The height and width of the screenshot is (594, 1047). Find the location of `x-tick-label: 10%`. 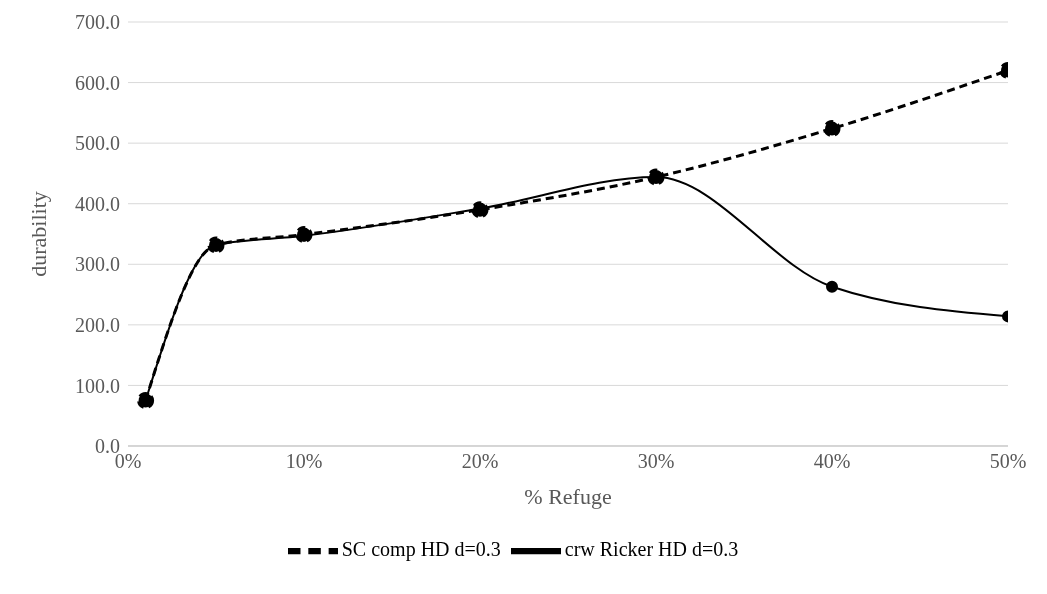

x-tick-label: 10% is located at coordinates (304, 461).